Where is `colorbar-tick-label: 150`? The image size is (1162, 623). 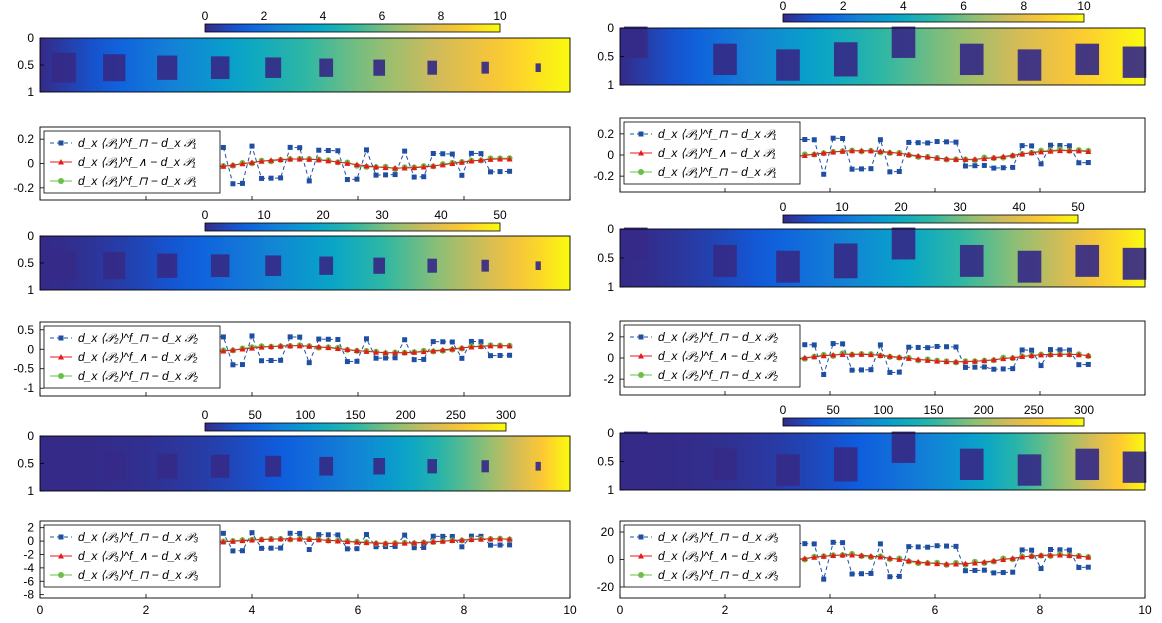 colorbar-tick-label: 150 is located at coordinates (355, 415).